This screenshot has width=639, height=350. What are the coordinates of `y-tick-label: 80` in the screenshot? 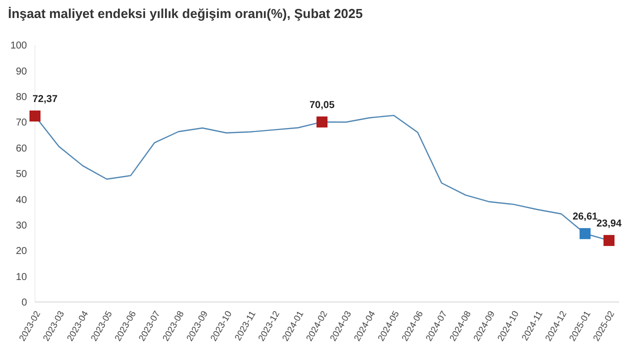 It's located at (22, 97).